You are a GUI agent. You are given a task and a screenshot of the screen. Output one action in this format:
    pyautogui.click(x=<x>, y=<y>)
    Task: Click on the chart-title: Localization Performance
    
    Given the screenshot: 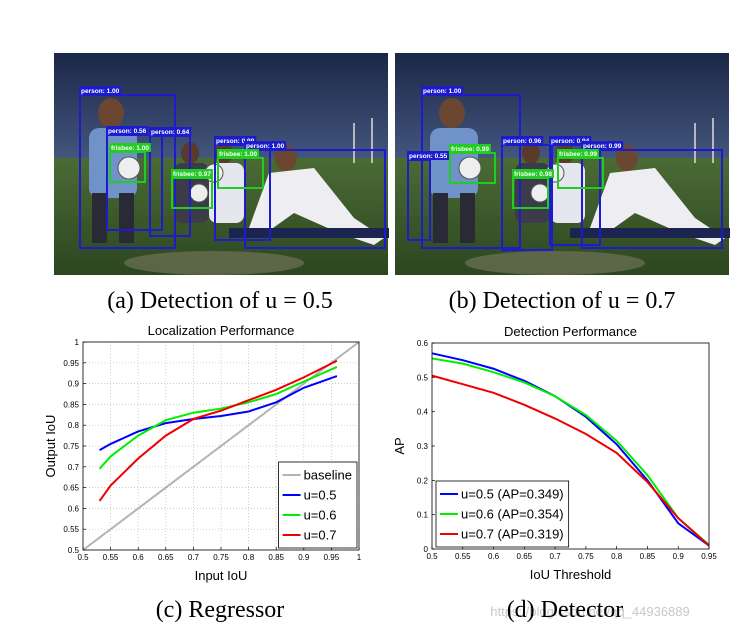 What is the action you would take?
    pyautogui.click(x=221, y=330)
    